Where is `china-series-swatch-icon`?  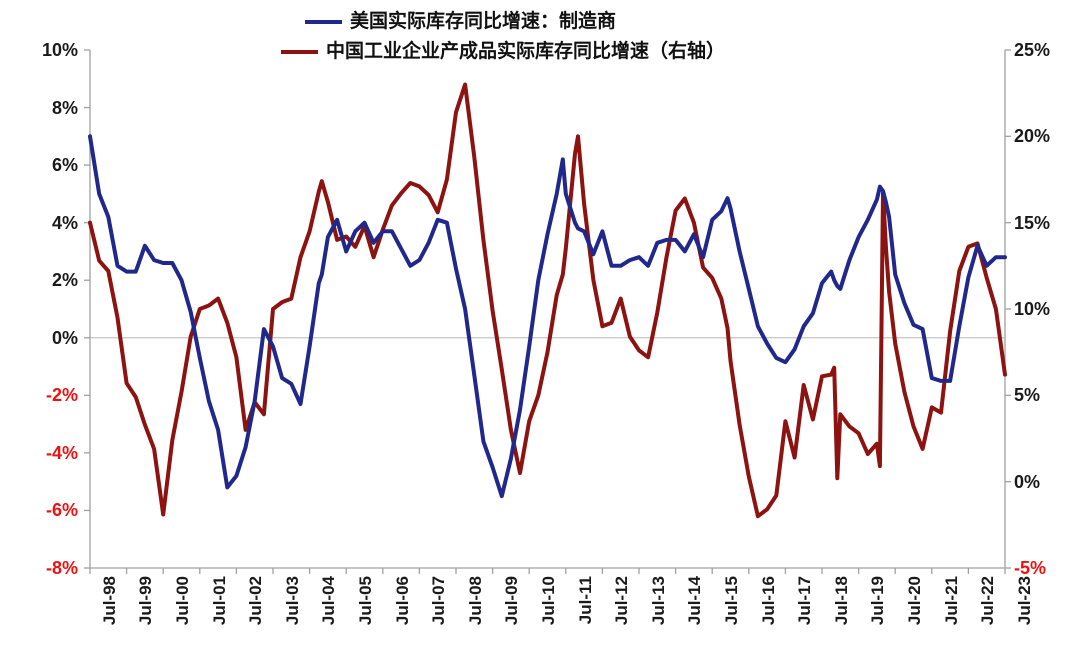 china-series-swatch-icon is located at coordinates (299, 52).